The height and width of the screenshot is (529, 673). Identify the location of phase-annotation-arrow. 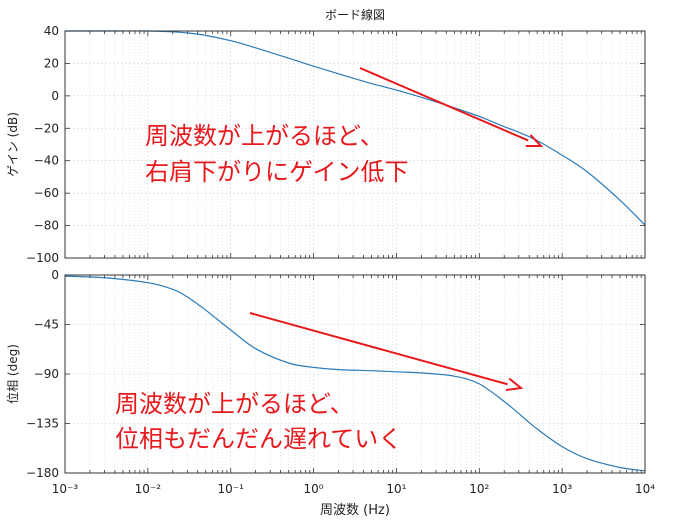
(386, 352).